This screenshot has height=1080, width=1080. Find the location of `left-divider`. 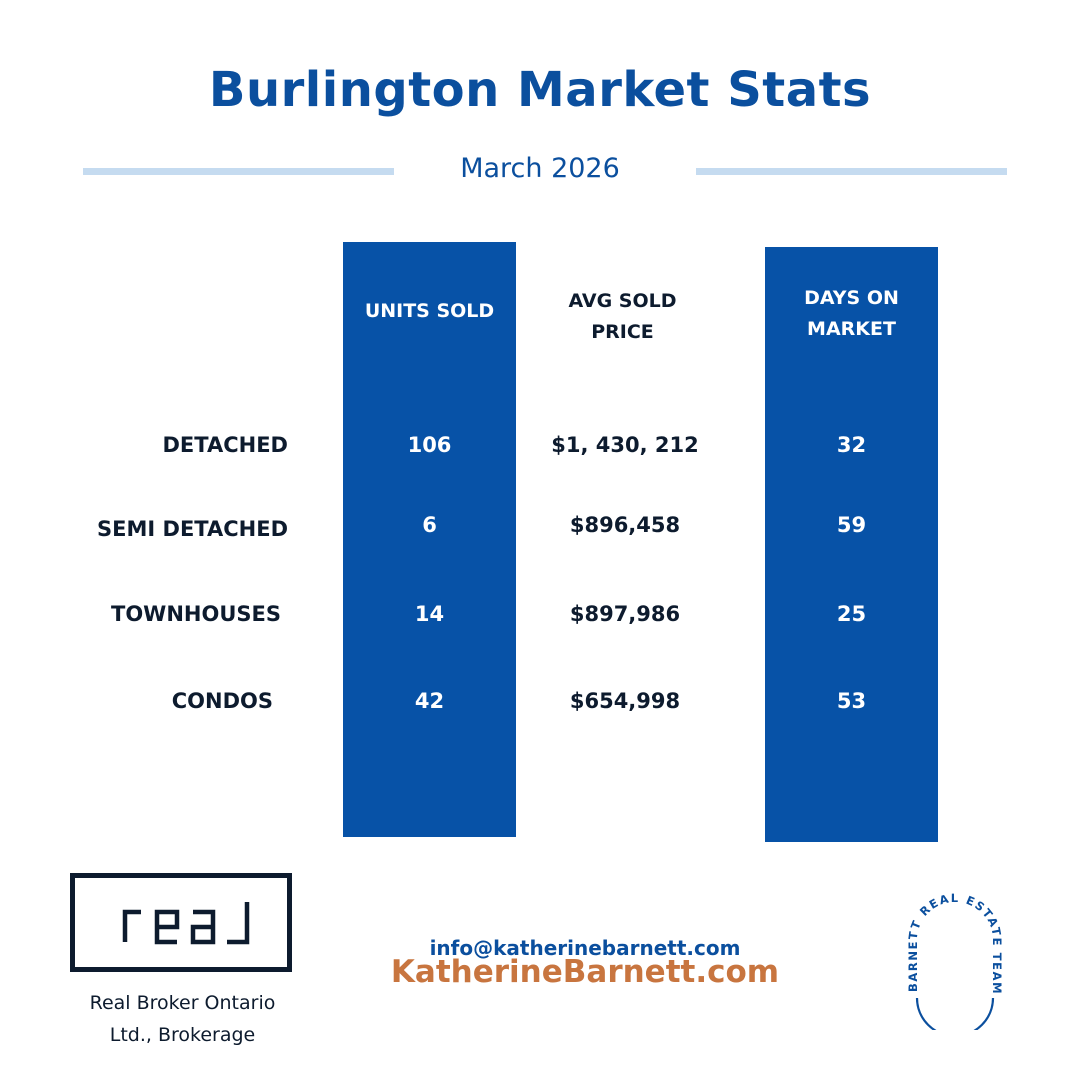

left-divider is located at coordinates (238, 171).